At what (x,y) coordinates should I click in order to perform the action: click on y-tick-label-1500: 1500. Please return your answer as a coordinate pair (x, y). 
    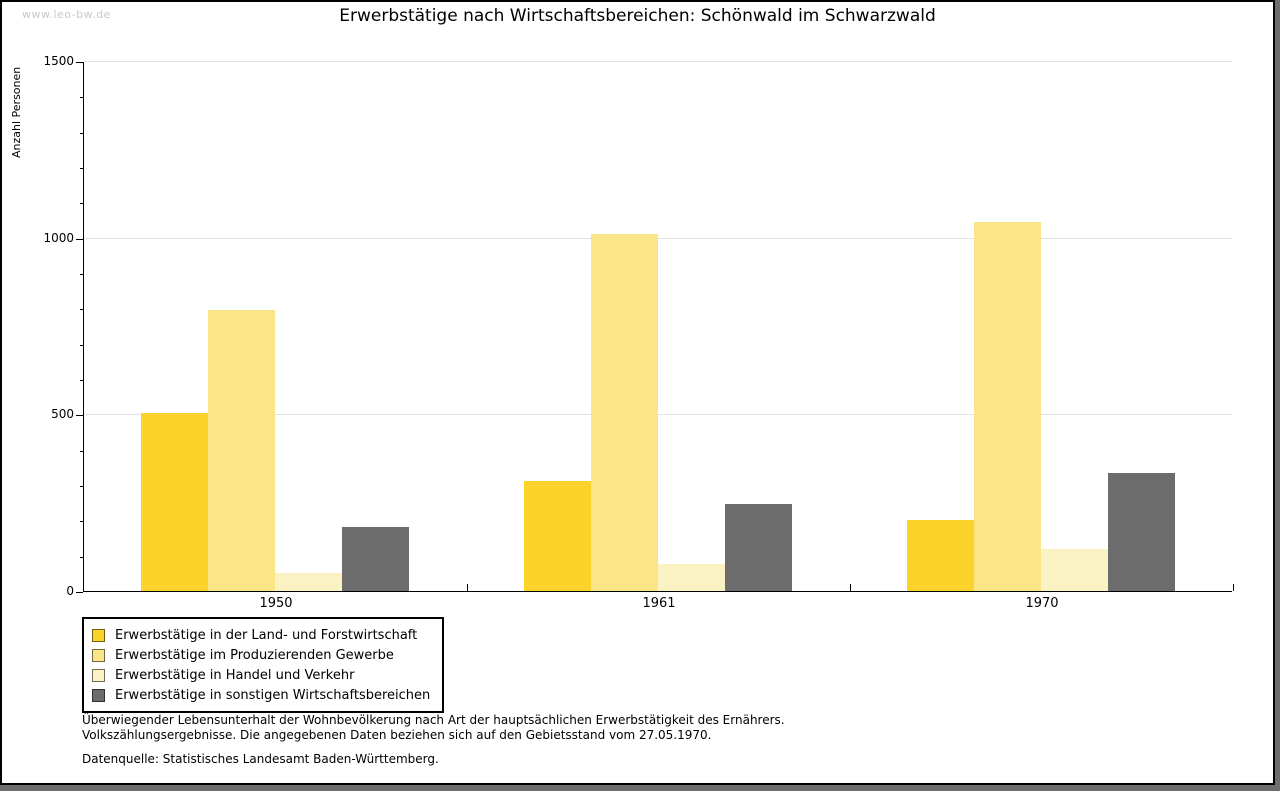
    Looking at the image, I should click on (58, 61).